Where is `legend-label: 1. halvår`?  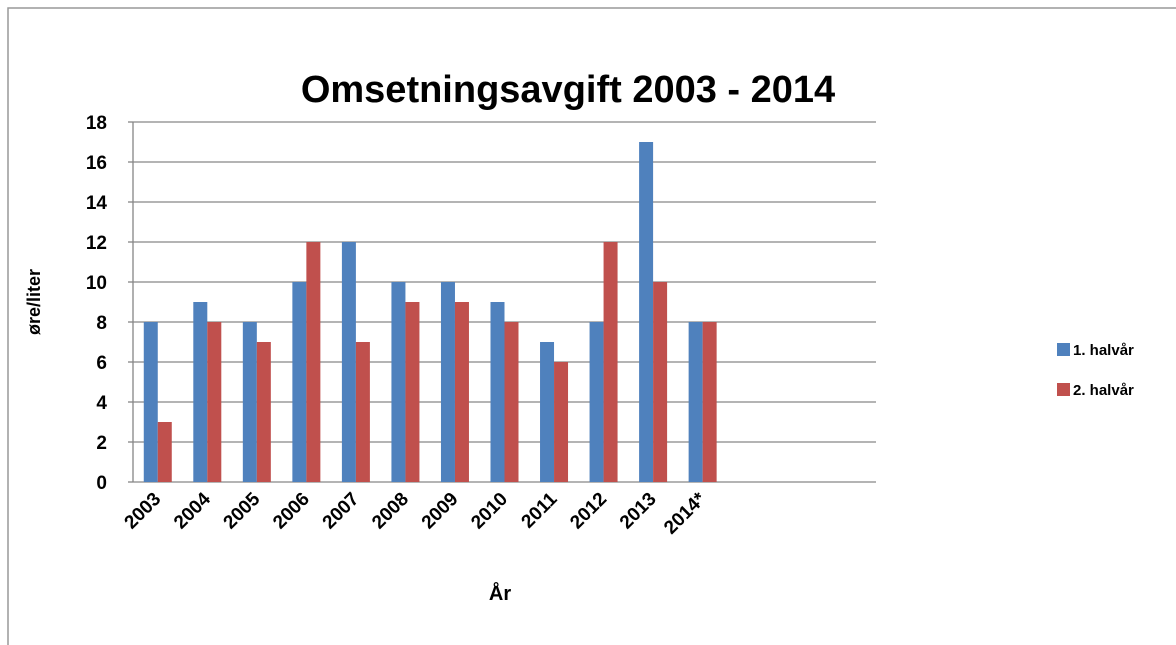
legend-label: 1. halvår is located at coordinates (1103, 350).